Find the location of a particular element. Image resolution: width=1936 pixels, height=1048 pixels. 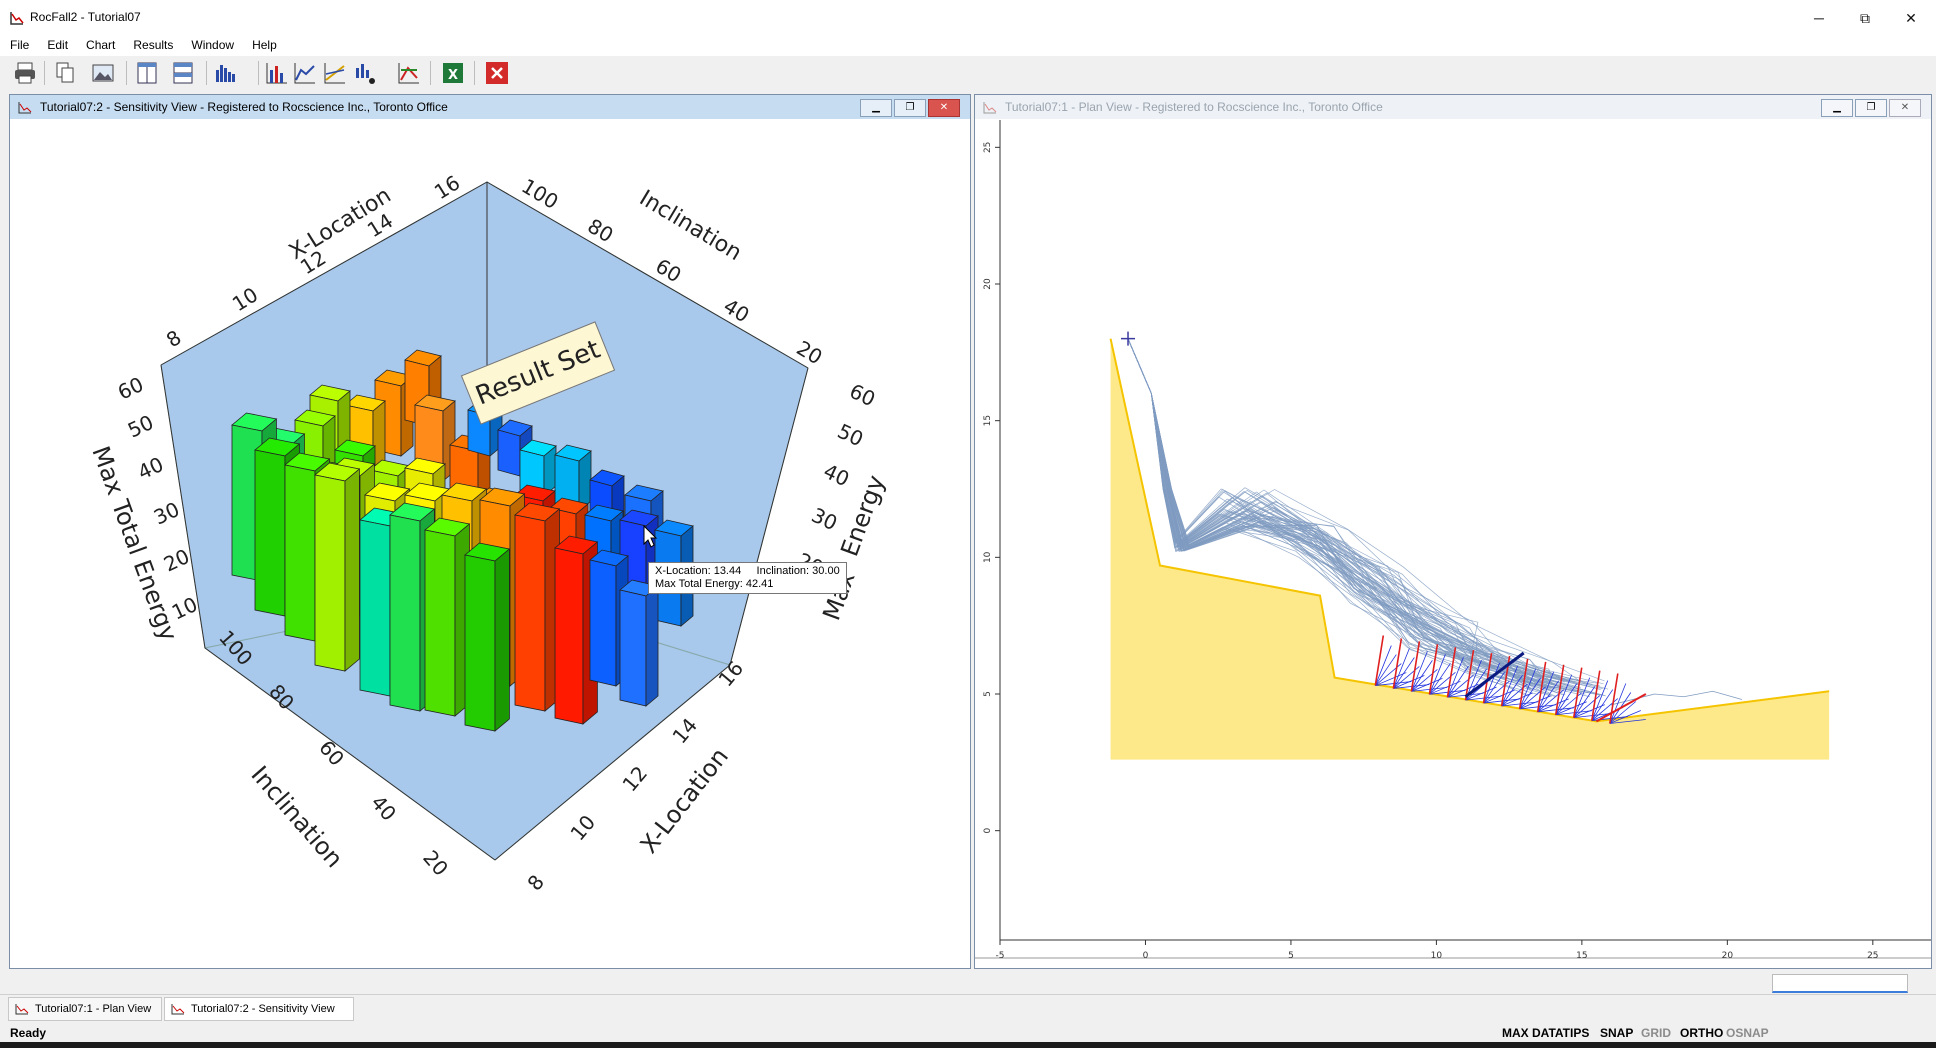

vertical-tile-icon is located at coordinates (147, 73).